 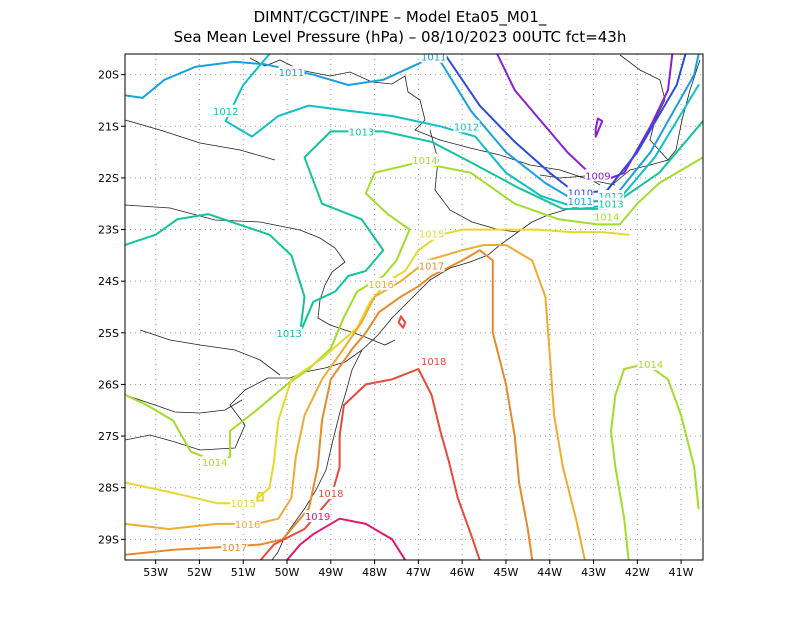 I want to click on x-tick-label: 49W, so click(x=330, y=572).